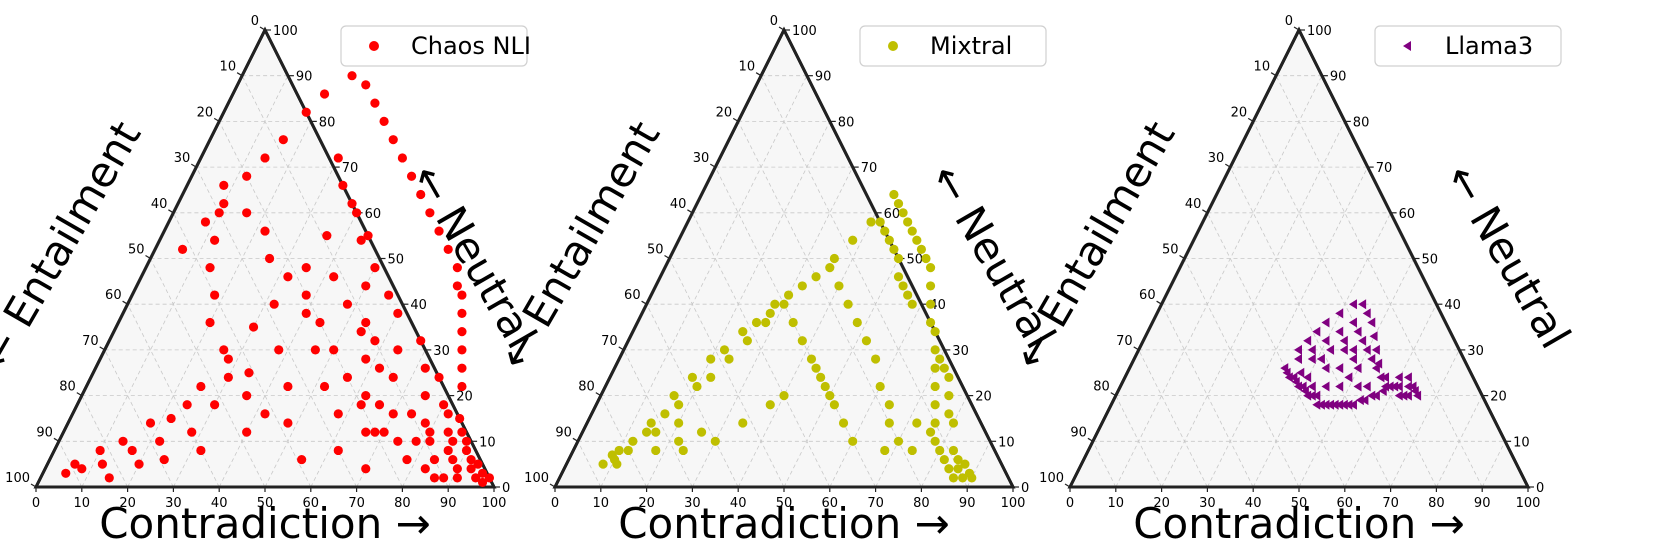  What do you see at coordinates (960, 351) in the screenshot?
I see `tick-label-right: 30` at bounding box center [960, 351].